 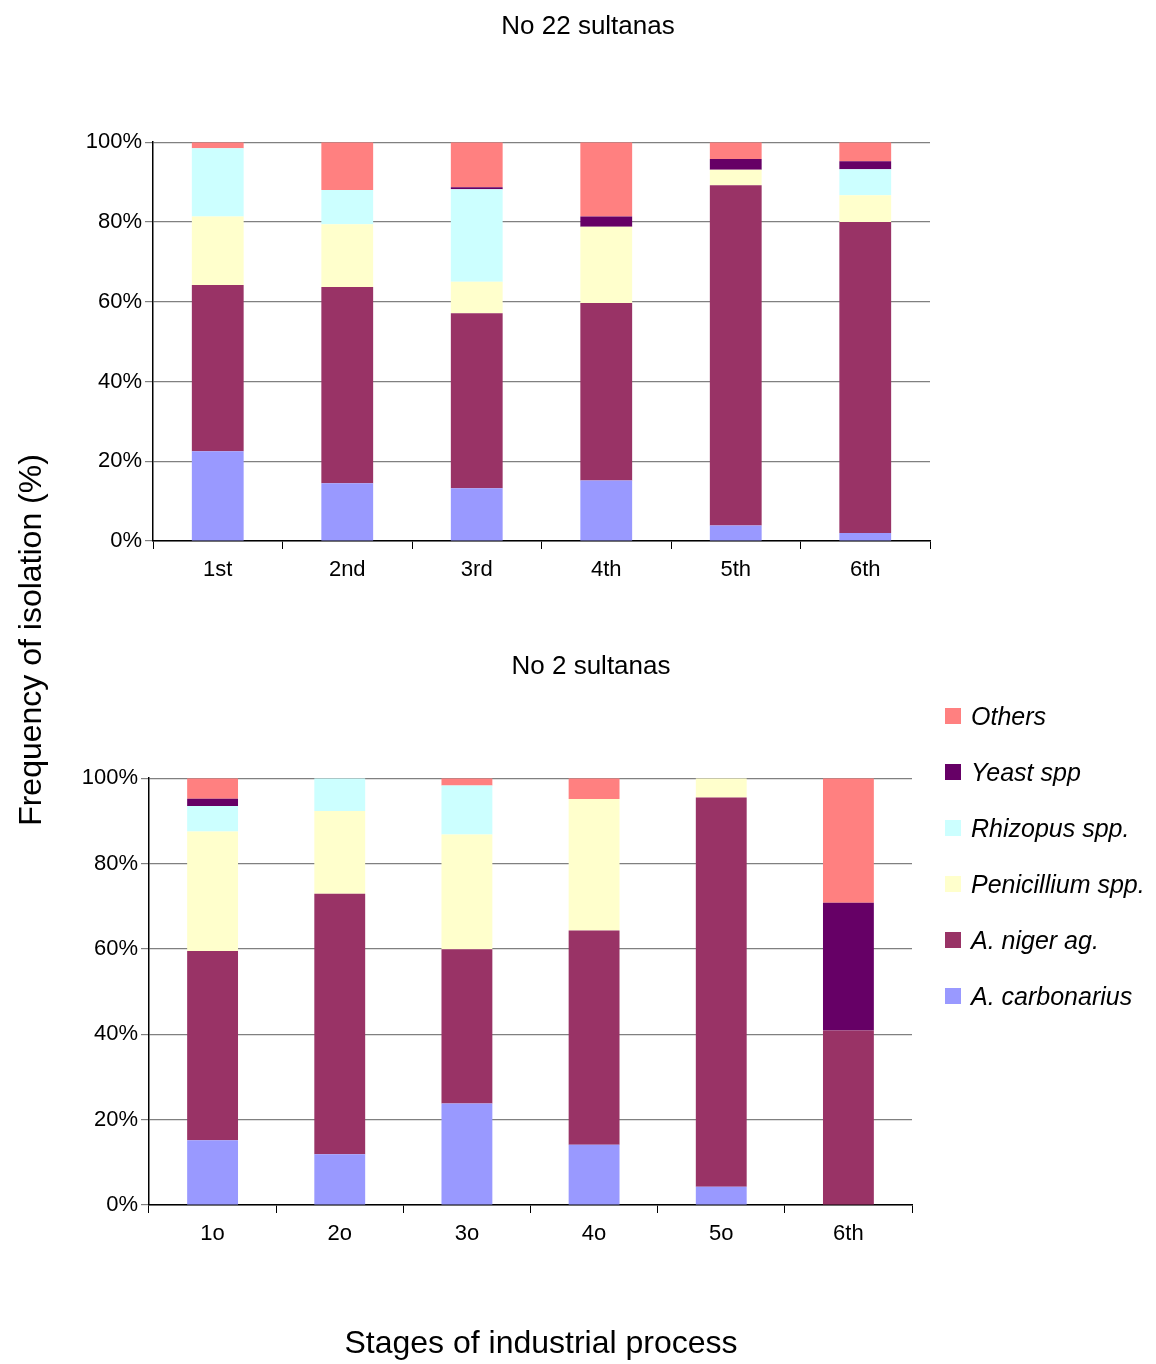 What do you see at coordinates (1035, 940) in the screenshot?
I see `legend-label: A. niger ag.` at bounding box center [1035, 940].